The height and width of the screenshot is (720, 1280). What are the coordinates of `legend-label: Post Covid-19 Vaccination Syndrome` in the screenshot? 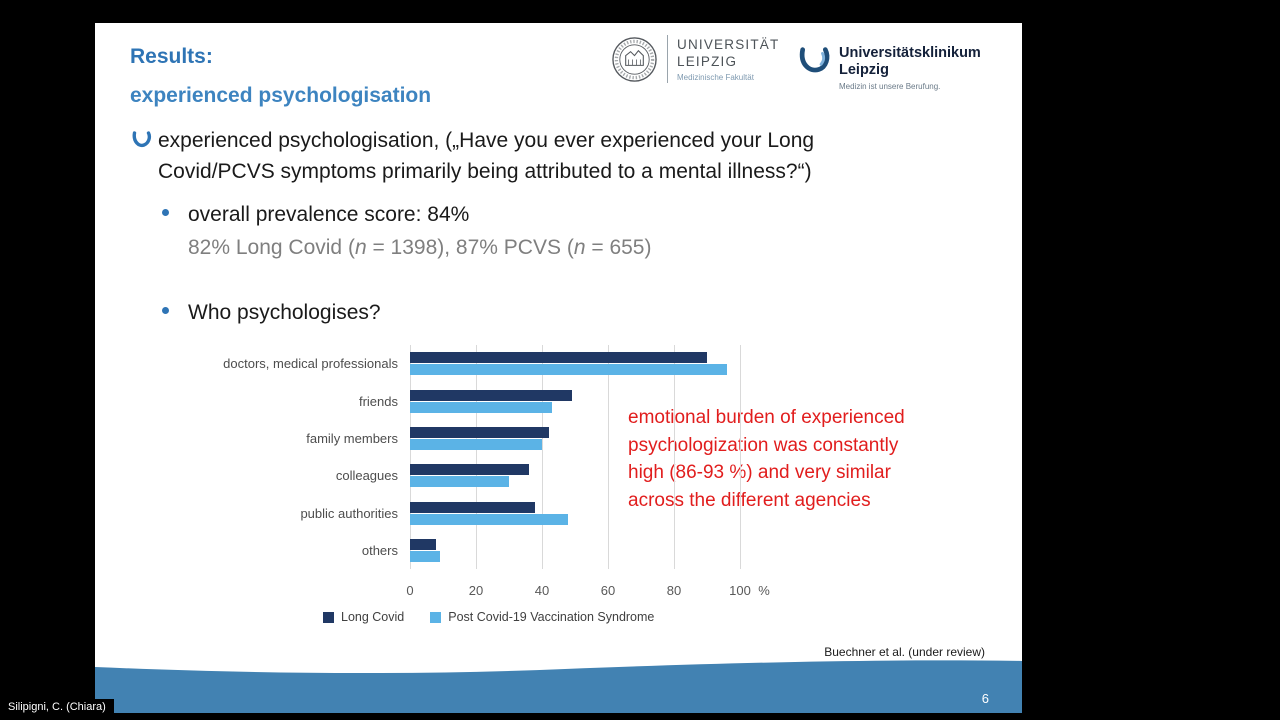 It's located at (551, 617).